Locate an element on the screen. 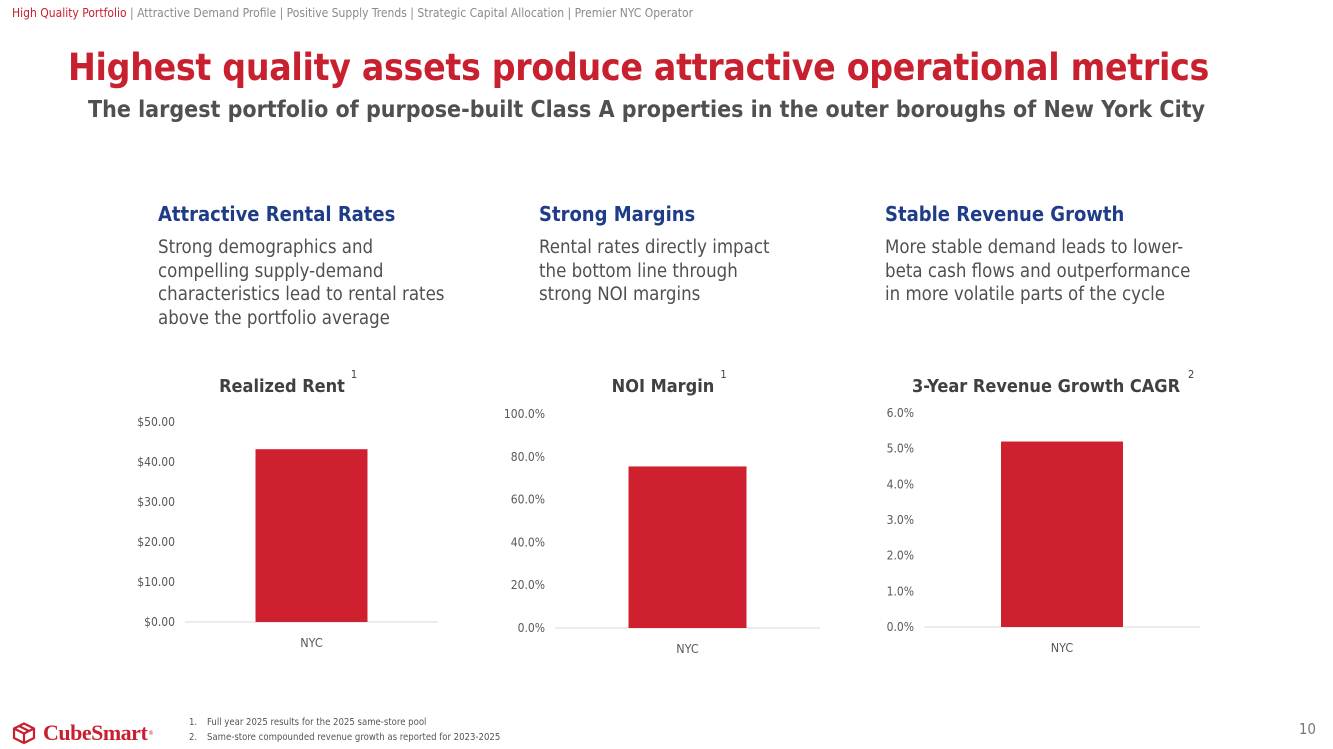 This screenshot has height=749, width=1333. nav-item-capital-allocation: Strategic Capital Allocation is located at coordinates (491, 13).